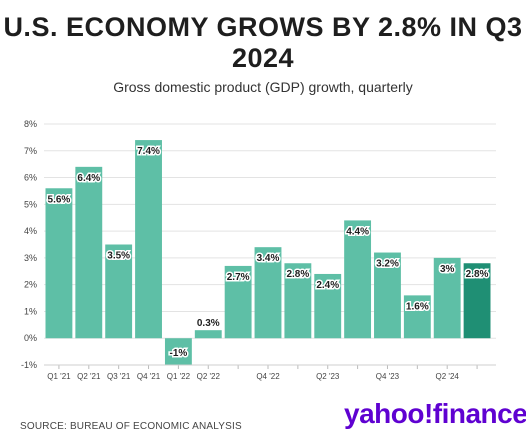  What do you see at coordinates (89, 376) in the screenshot?
I see `x-tick-label: Q2 '21` at bounding box center [89, 376].